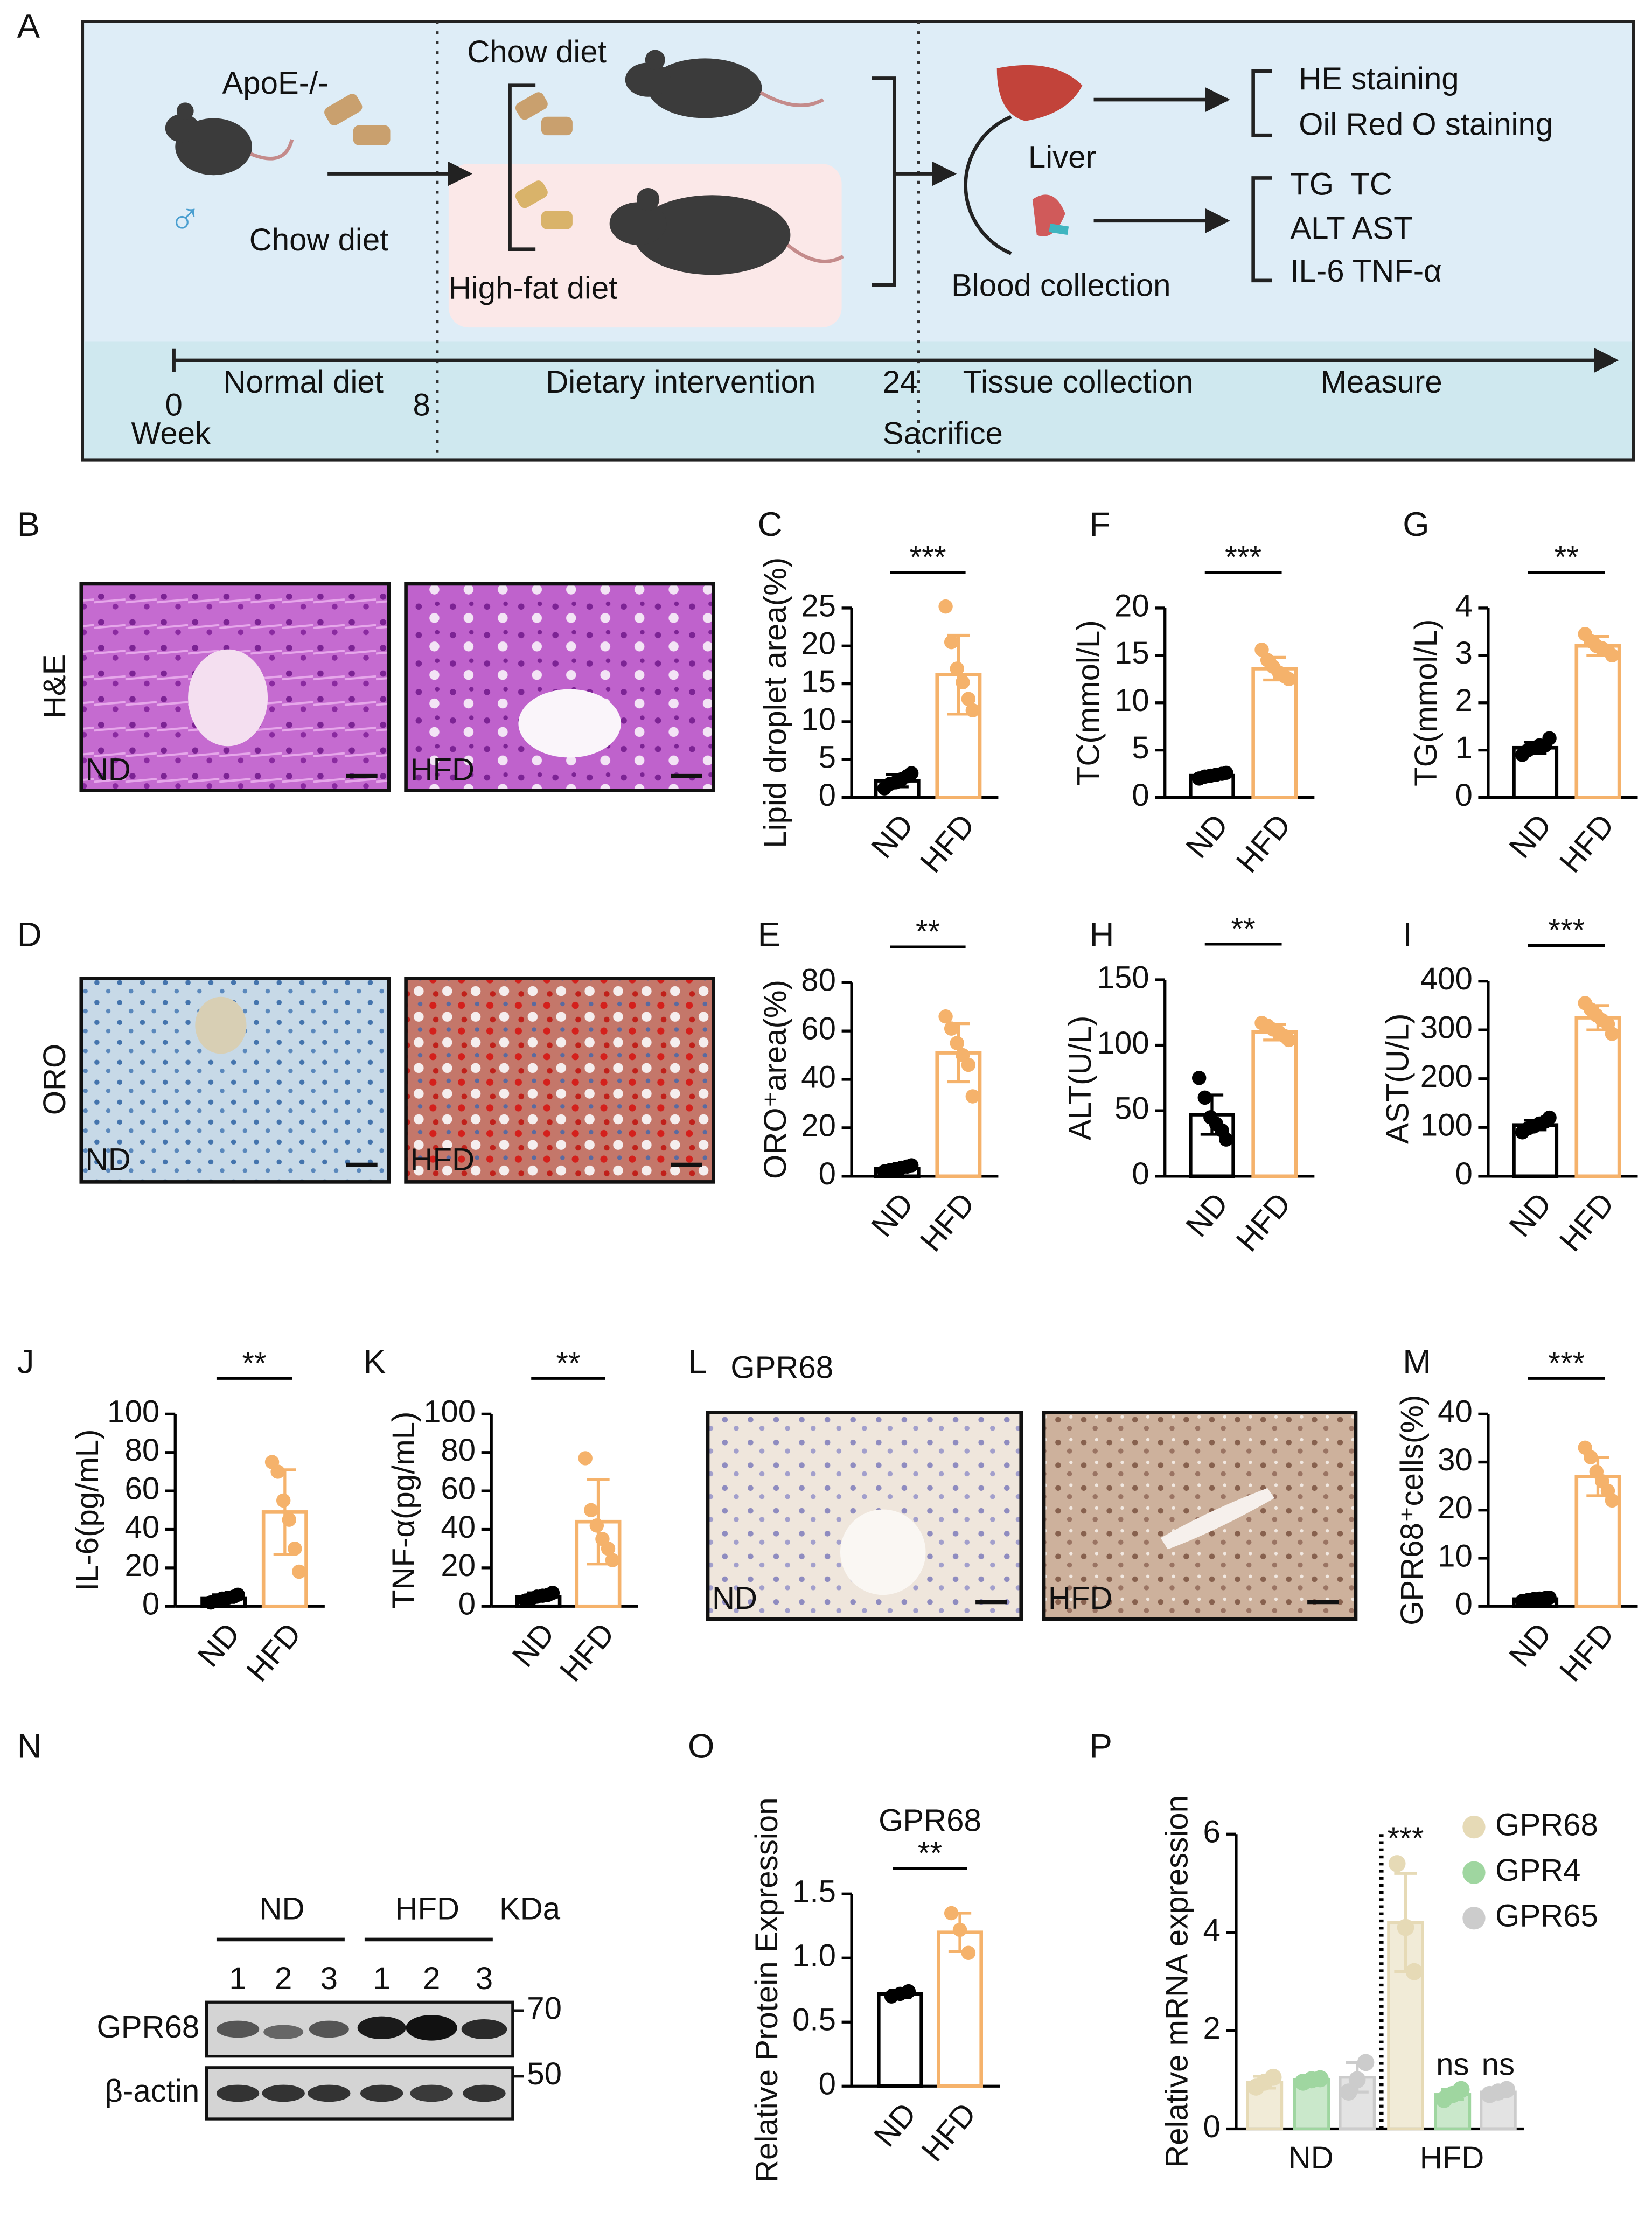 This screenshot has width=1652, height=2225. I want to click on y-tick-label: 10, so click(1131, 700).